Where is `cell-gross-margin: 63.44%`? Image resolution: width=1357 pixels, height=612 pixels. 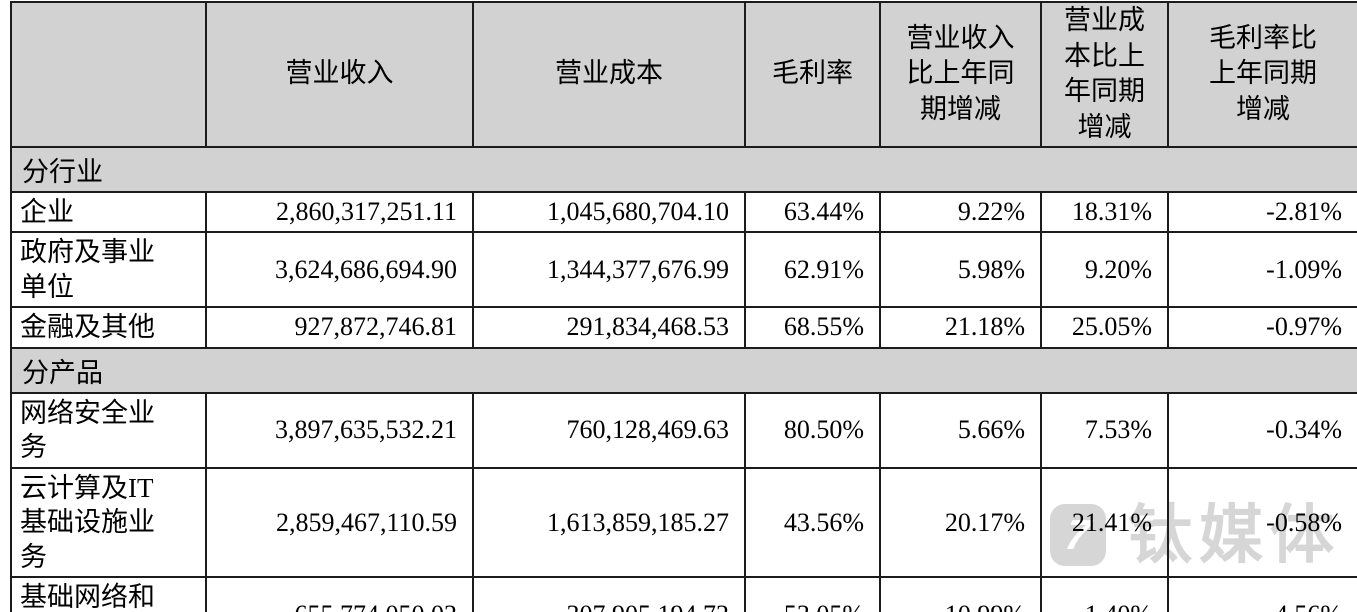
cell-gross-margin: 63.44% is located at coordinates (812, 212).